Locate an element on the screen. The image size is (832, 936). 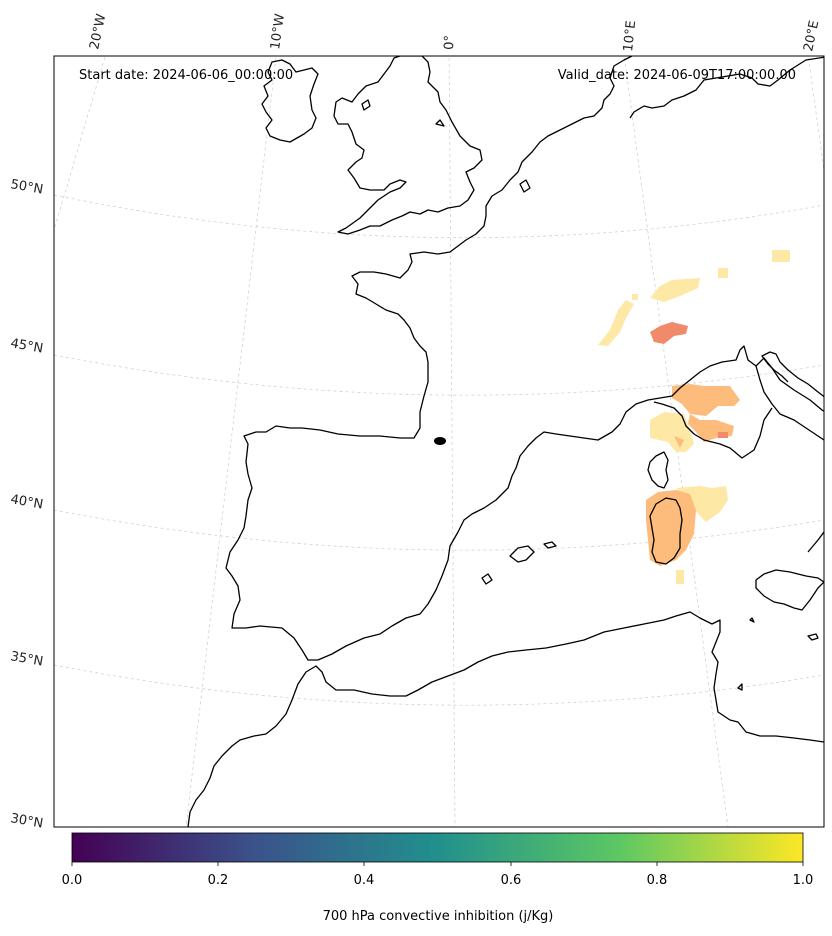
field-medium-areas is located at coordinates (693, 475).